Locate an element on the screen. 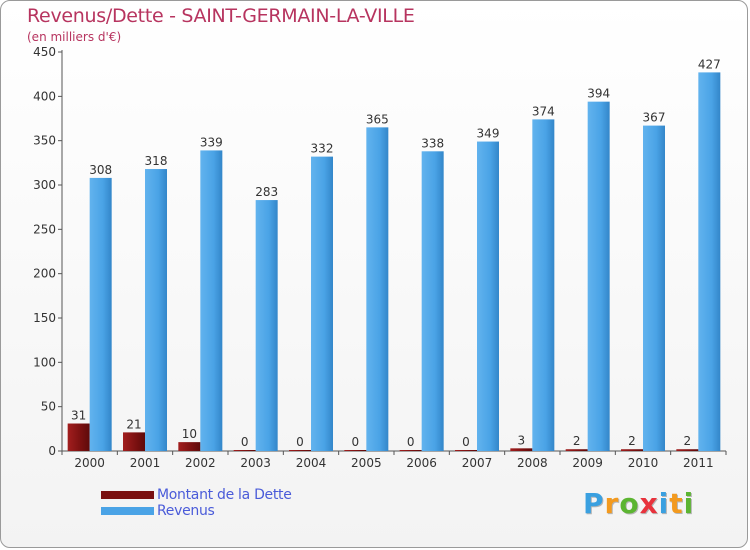 This screenshot has width=750, height=550. legend-item-dette: Montant de la Dette is located at coordinates (196, 495).